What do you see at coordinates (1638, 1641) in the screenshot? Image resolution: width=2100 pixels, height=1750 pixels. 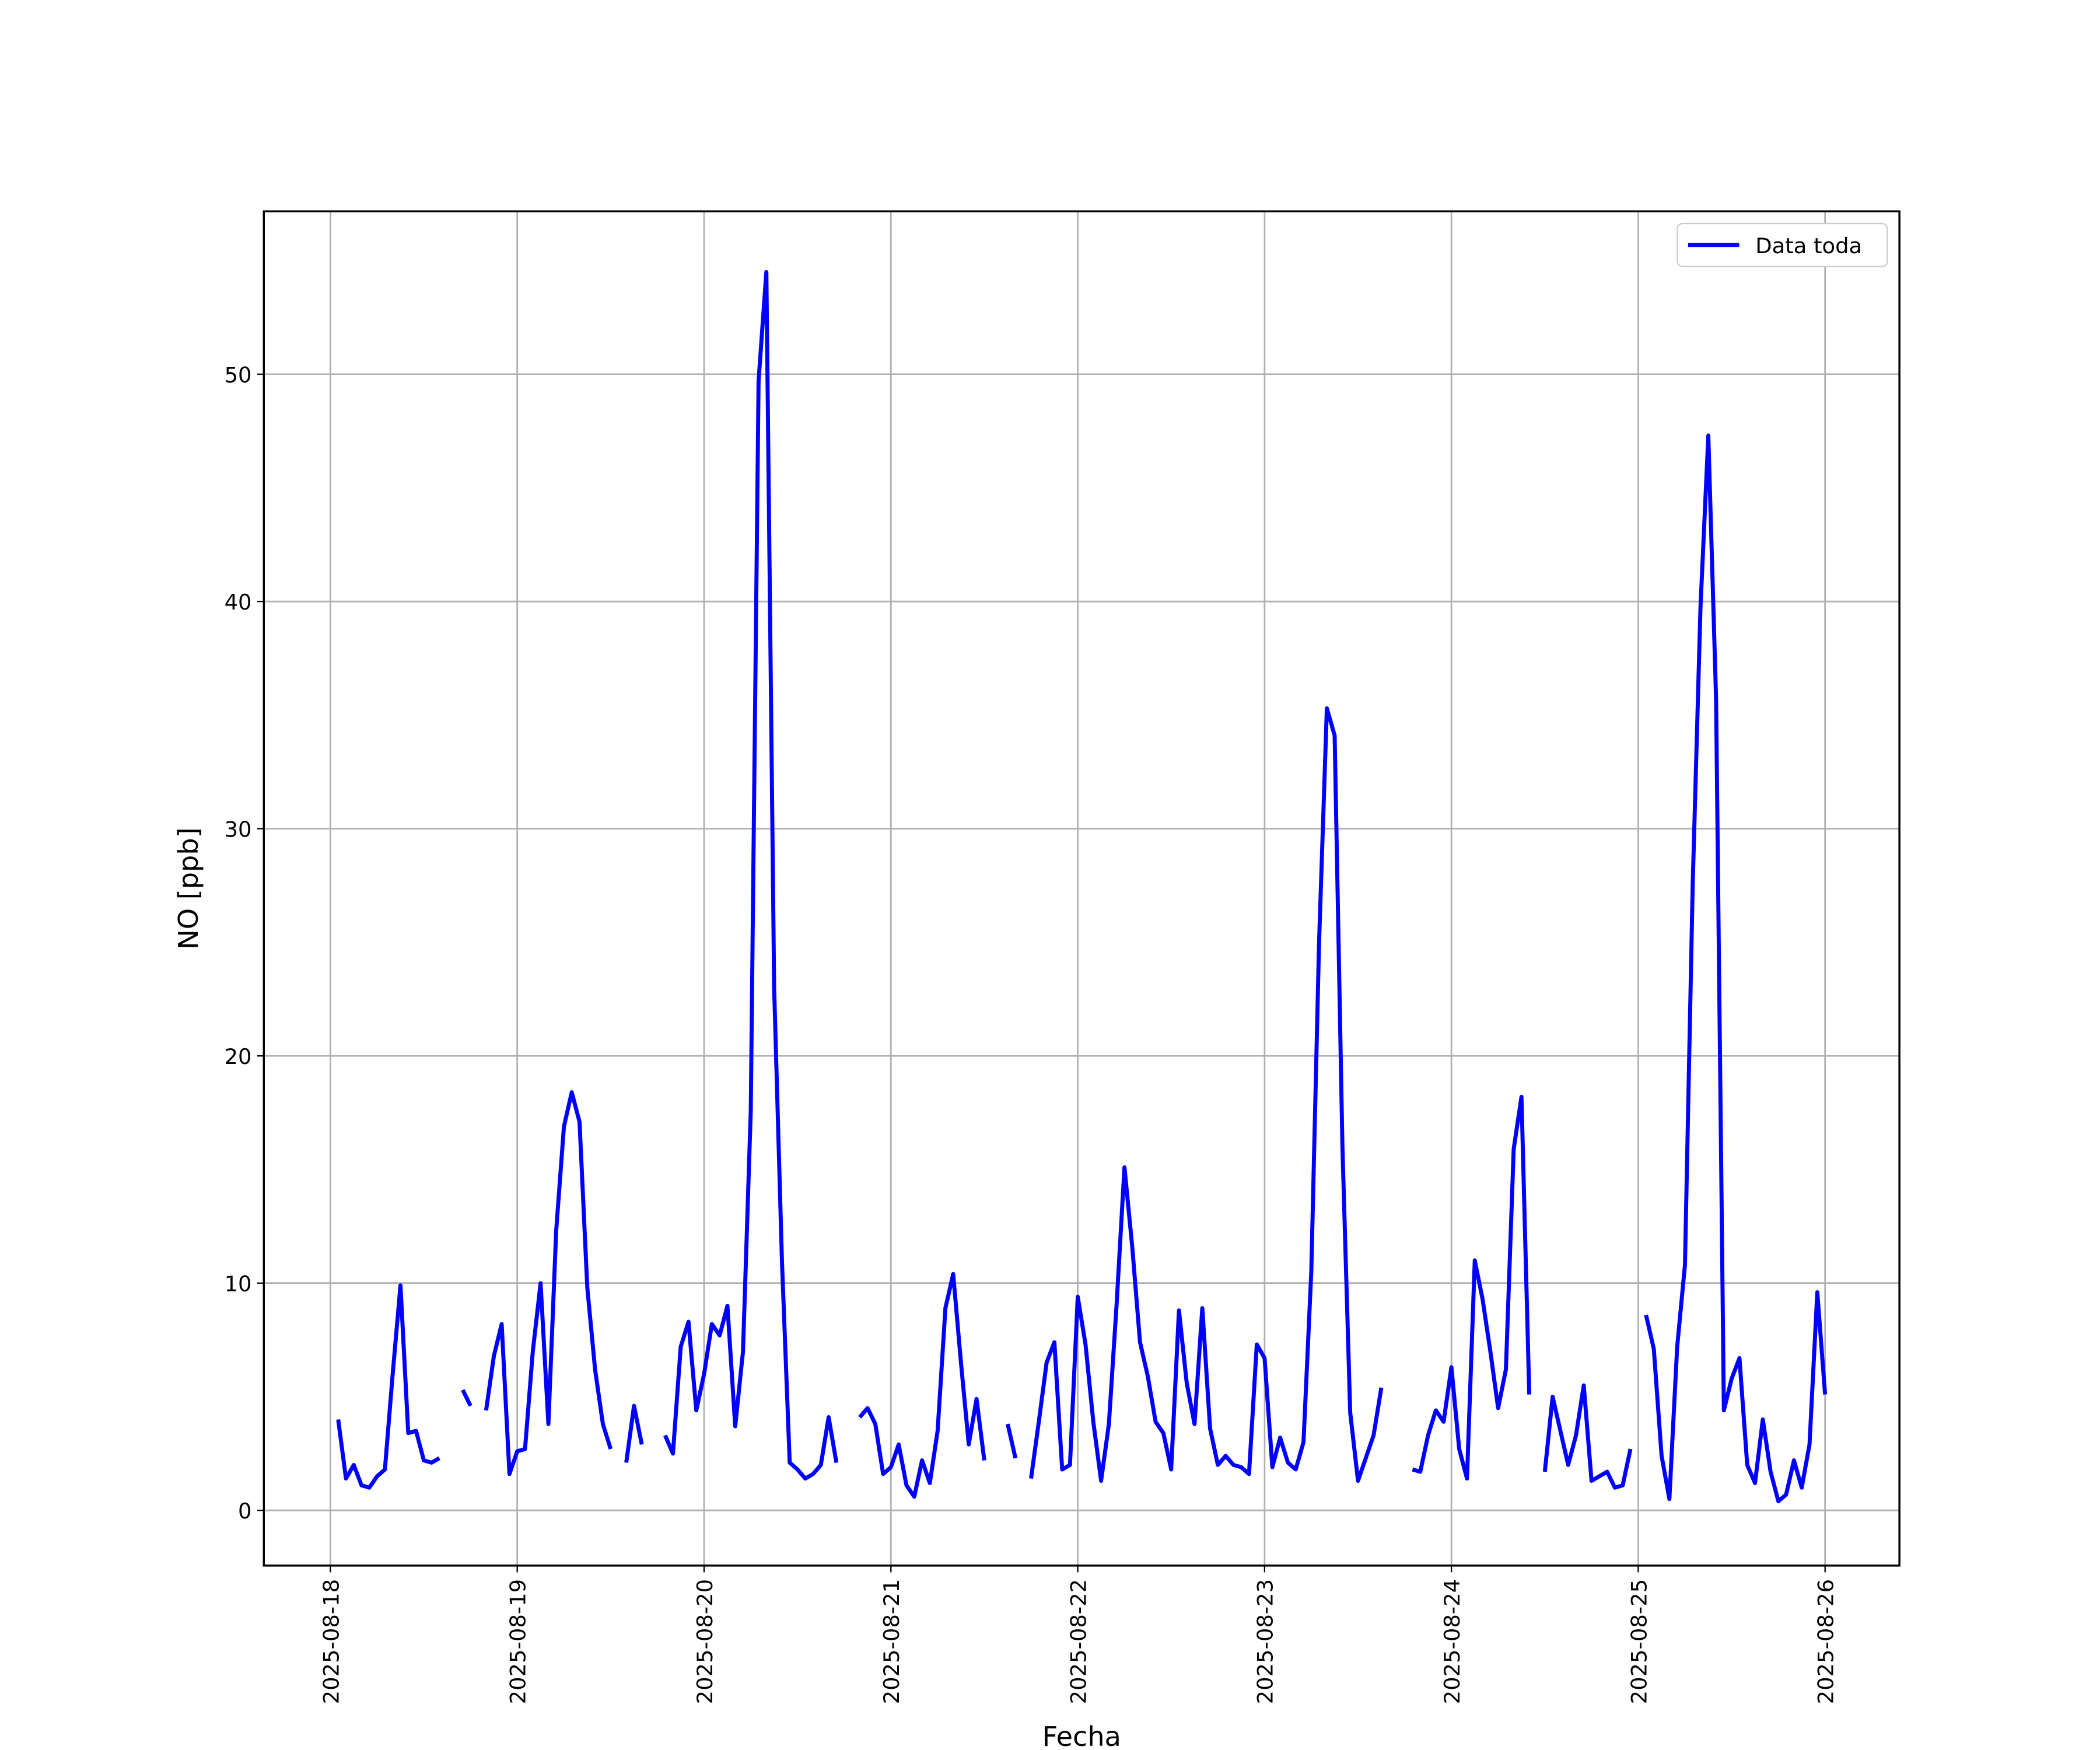 I see `x-tick-label: 2025-08-25` at bounding box center [1638, 1641].